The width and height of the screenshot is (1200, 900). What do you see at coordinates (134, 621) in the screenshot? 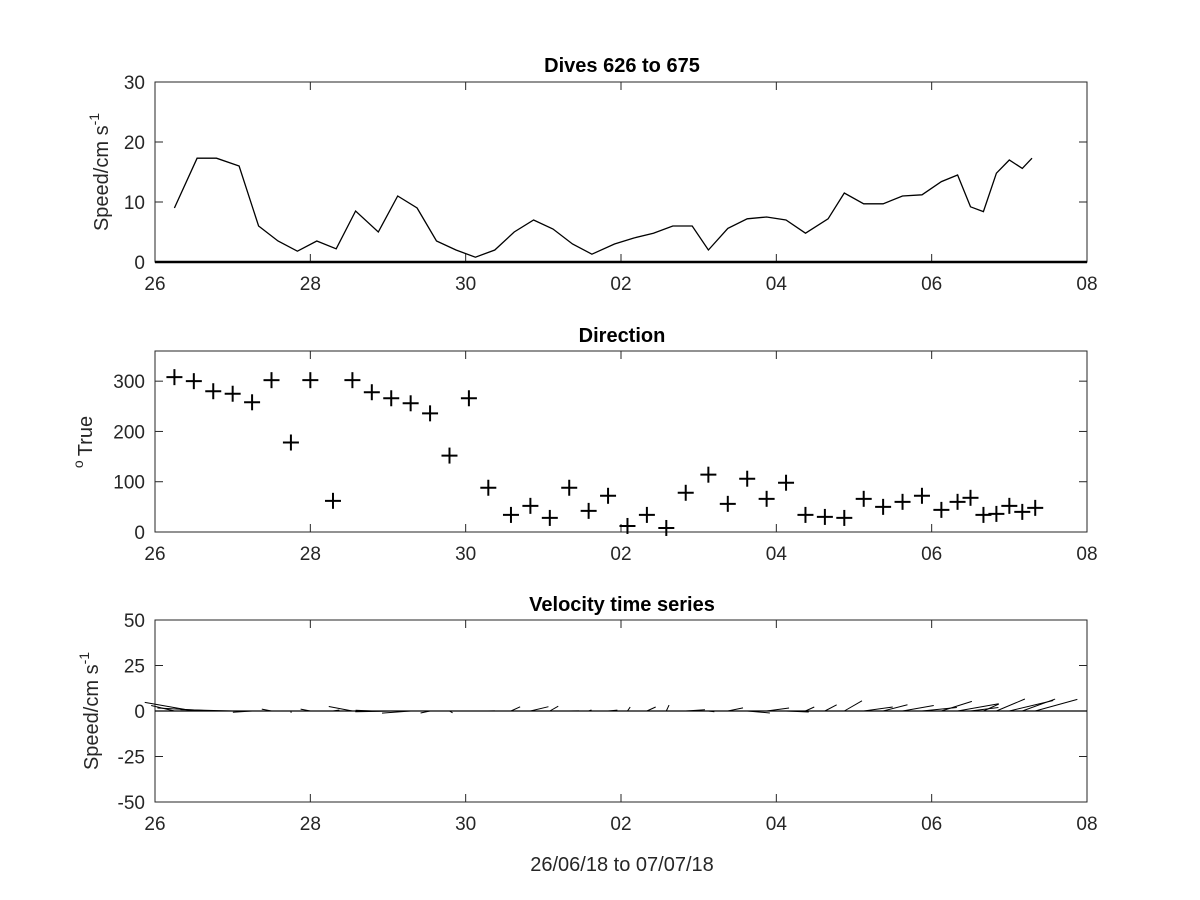
I see `y-tick-label: 50` at bounding box center [134, 621].